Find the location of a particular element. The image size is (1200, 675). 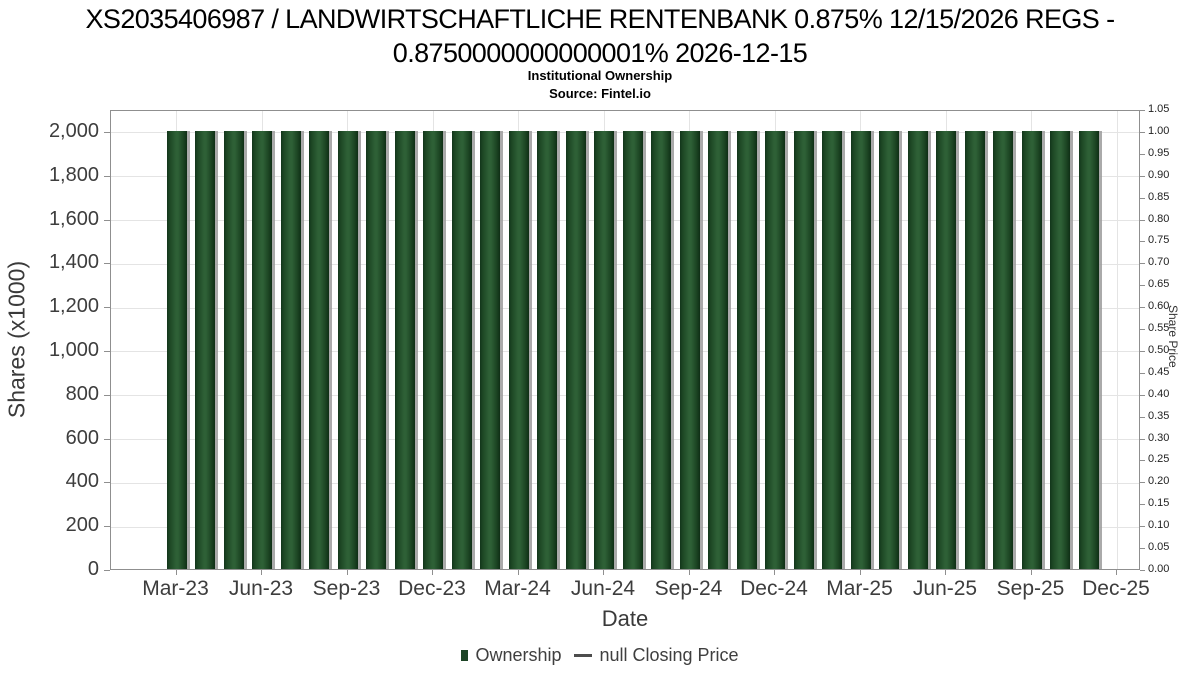

x-tick-label: Jun-23 is located at coordinates (261, 588).